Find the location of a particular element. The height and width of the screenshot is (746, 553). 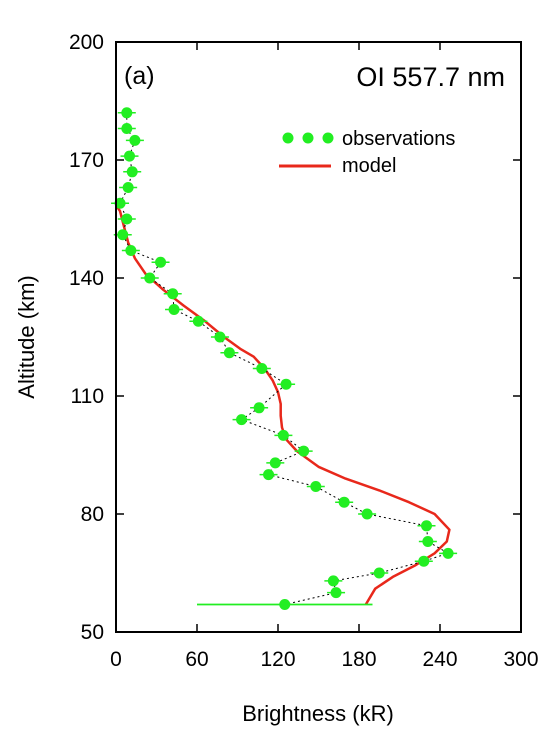

y-tick-label: 200 is located at coordinates (86, 42).